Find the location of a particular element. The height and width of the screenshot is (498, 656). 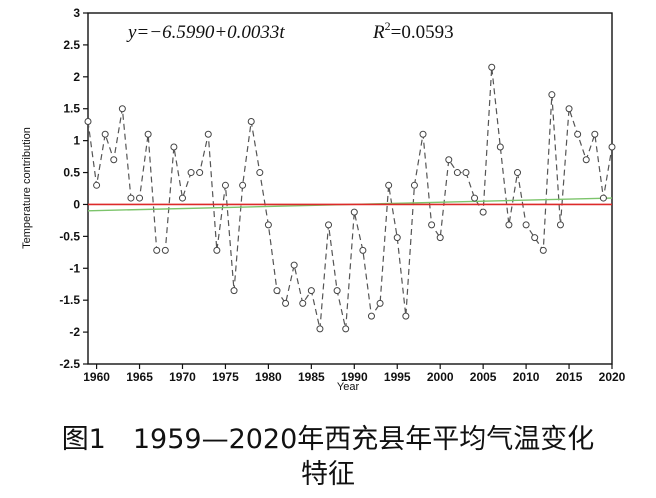

x-tick-label: 1965 is located at coordinates (139, 377).